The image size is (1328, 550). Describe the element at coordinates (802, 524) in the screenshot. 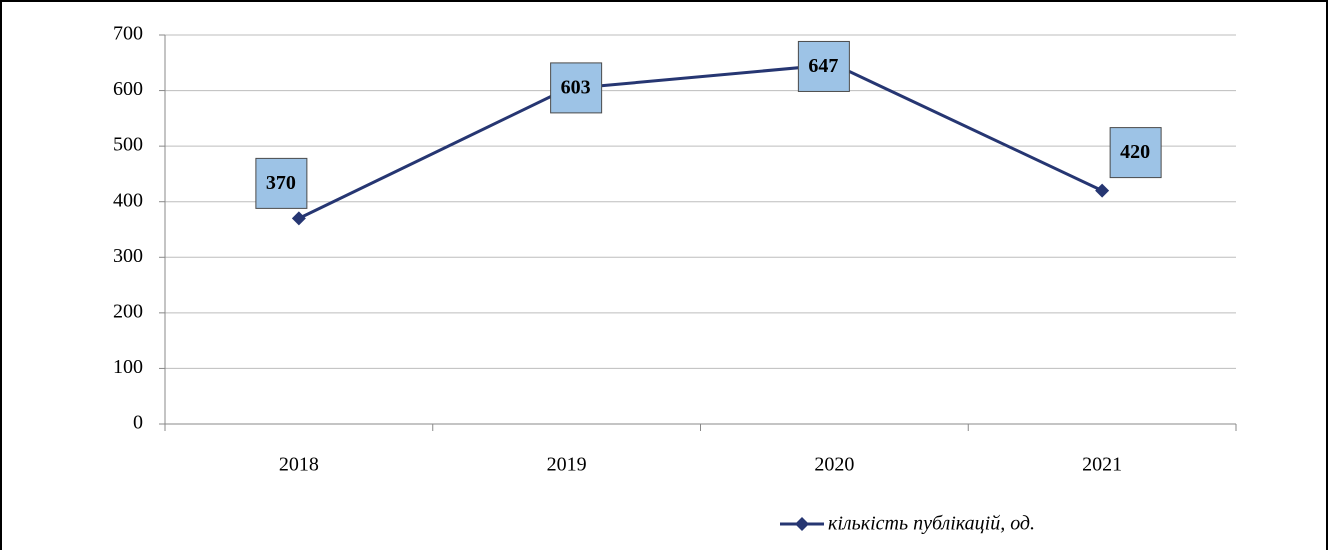

I see `legend-marker` at that location.